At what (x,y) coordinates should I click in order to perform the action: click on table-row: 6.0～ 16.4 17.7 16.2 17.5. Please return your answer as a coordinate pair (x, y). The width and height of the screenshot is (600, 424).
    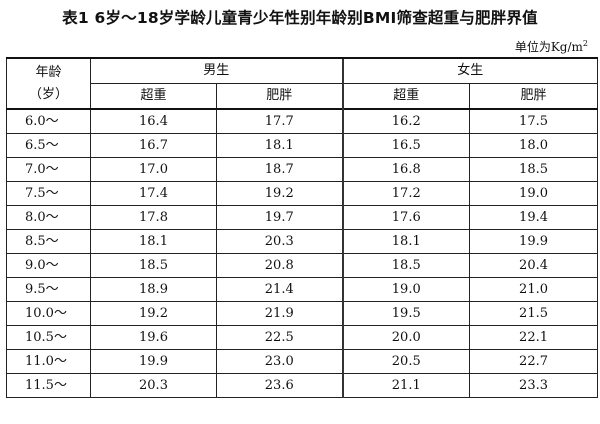
    Looking at the image, I should click on (302, 121).